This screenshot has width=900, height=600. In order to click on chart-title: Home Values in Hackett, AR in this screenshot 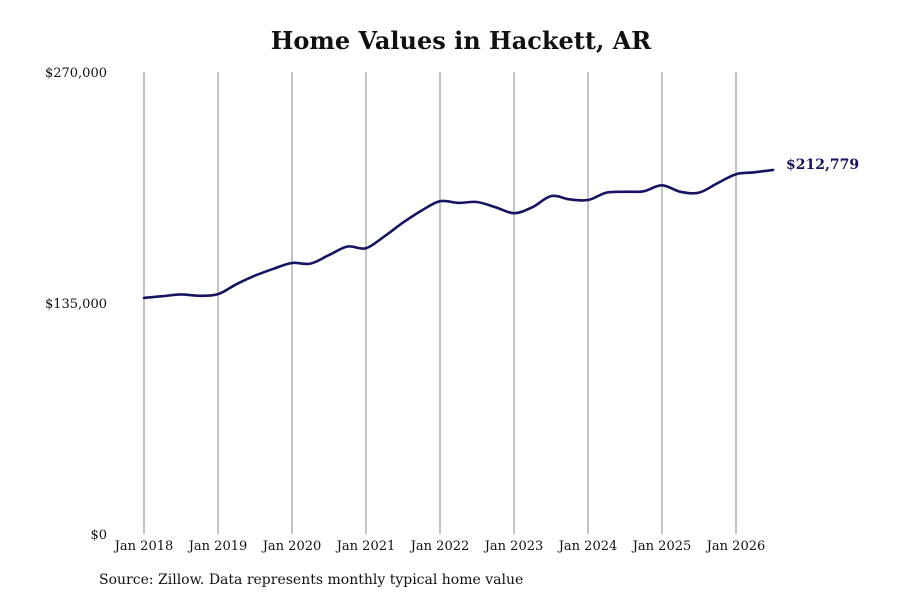, I will do `click(461, 40)`.